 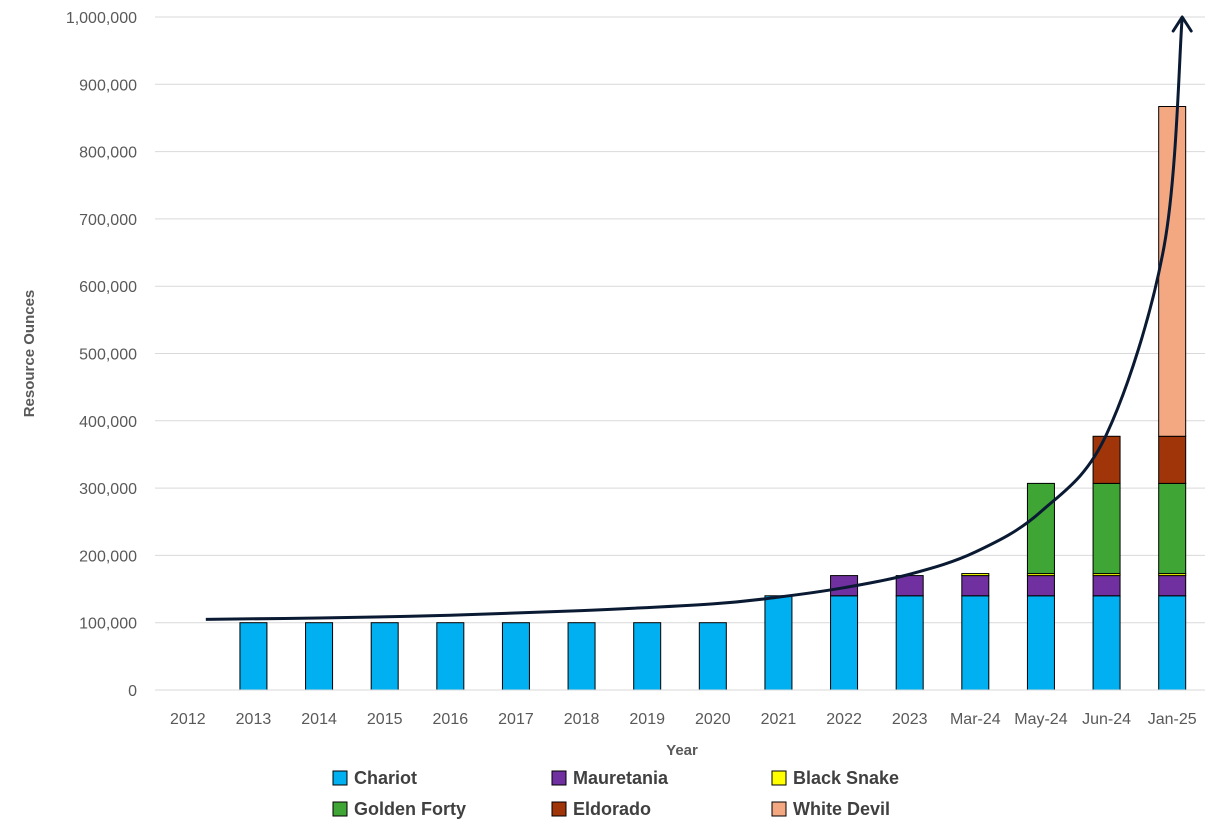 What do you see at coordinates (1106, 719) in the screenshot?
I see `x-tick-label: Jun-24` at bounding box center [1106, 719].